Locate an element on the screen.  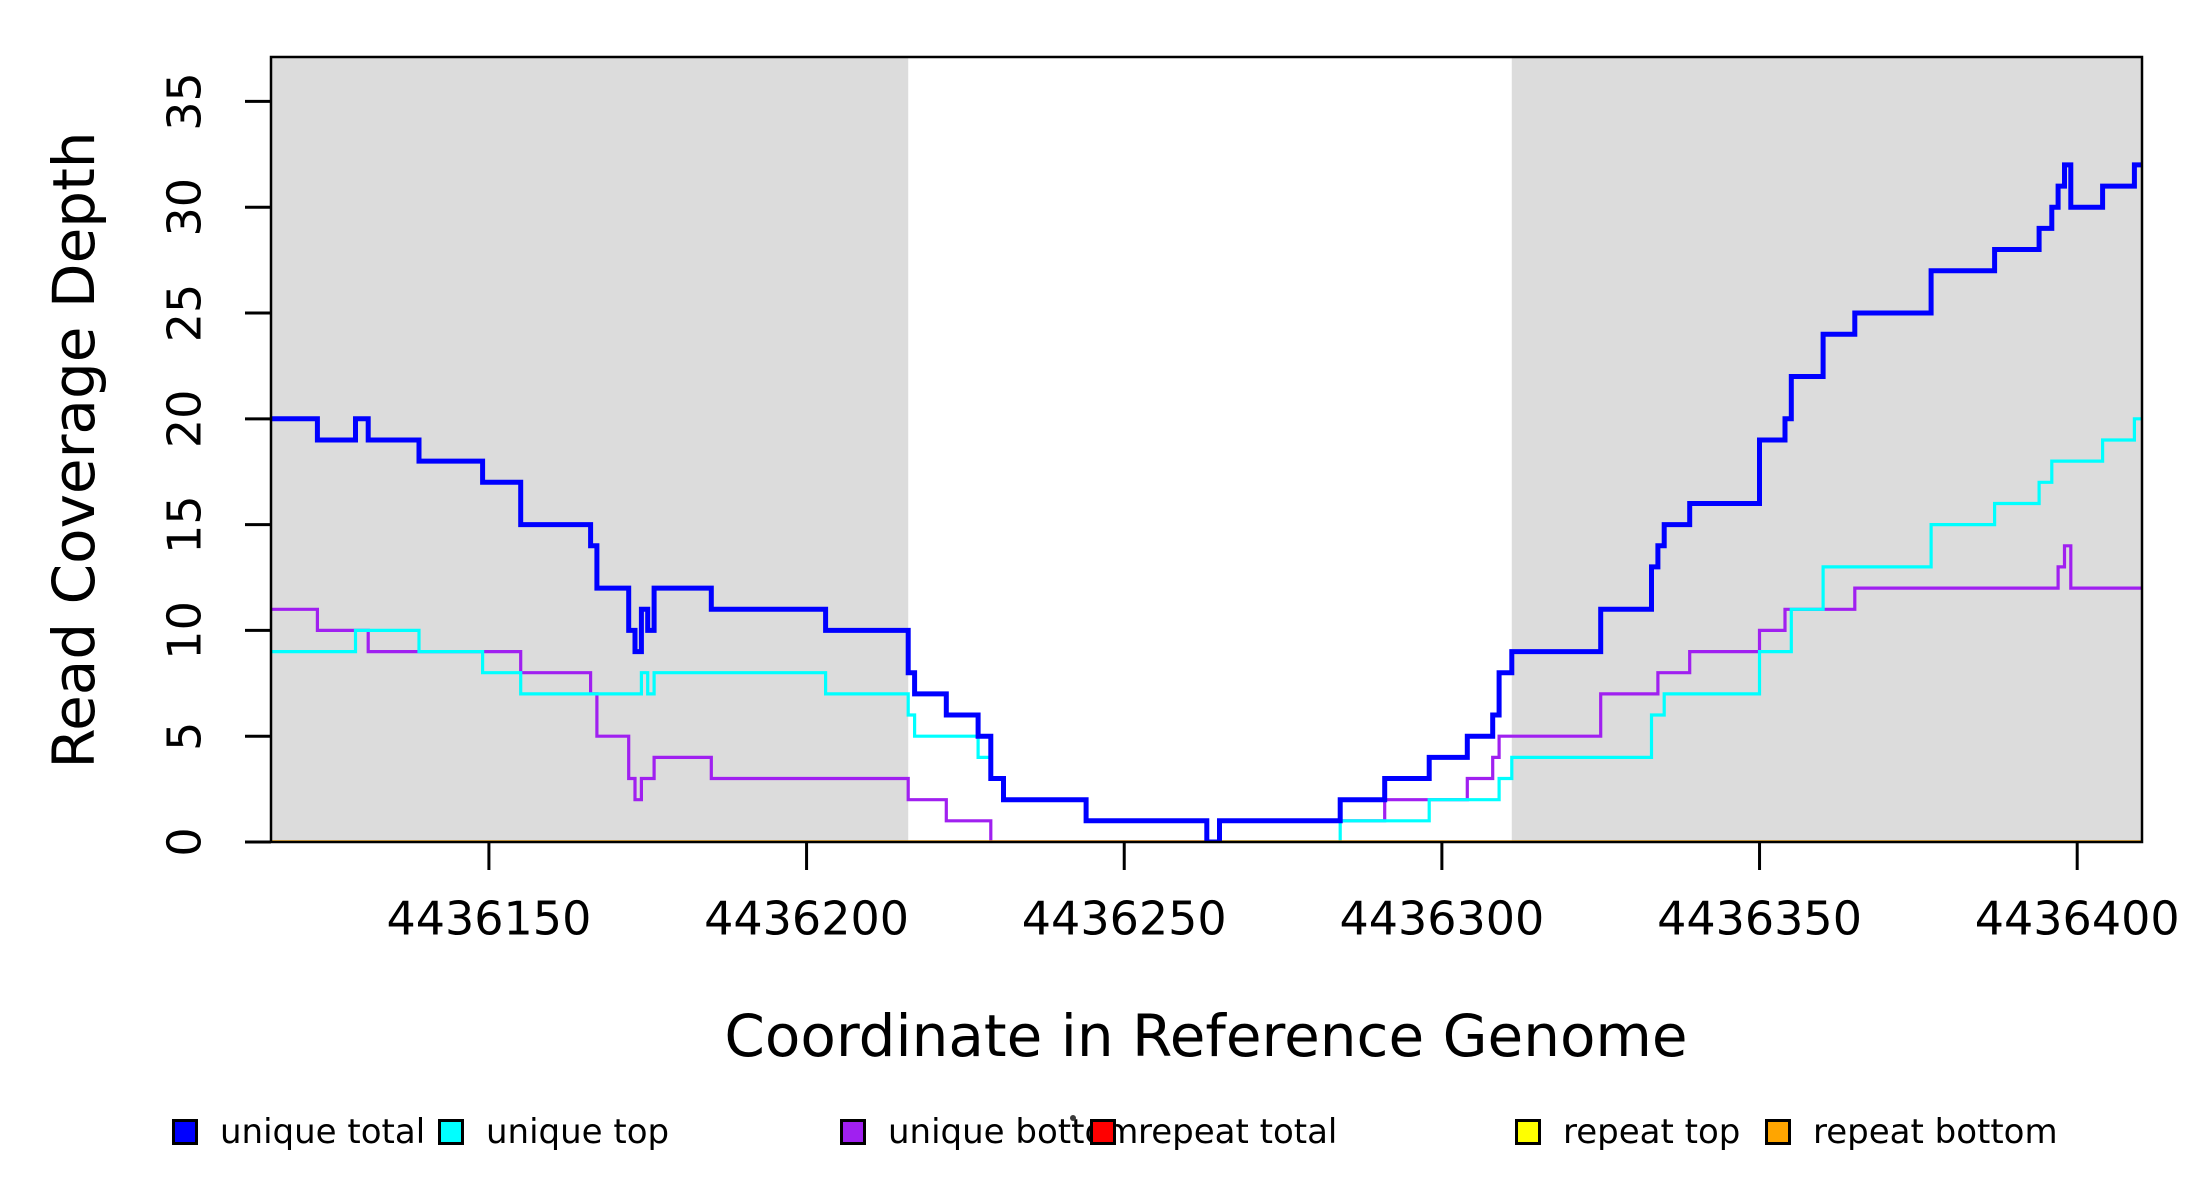
legend-item-repeat-total: repeat total is located at coordinates (1213, 1132).